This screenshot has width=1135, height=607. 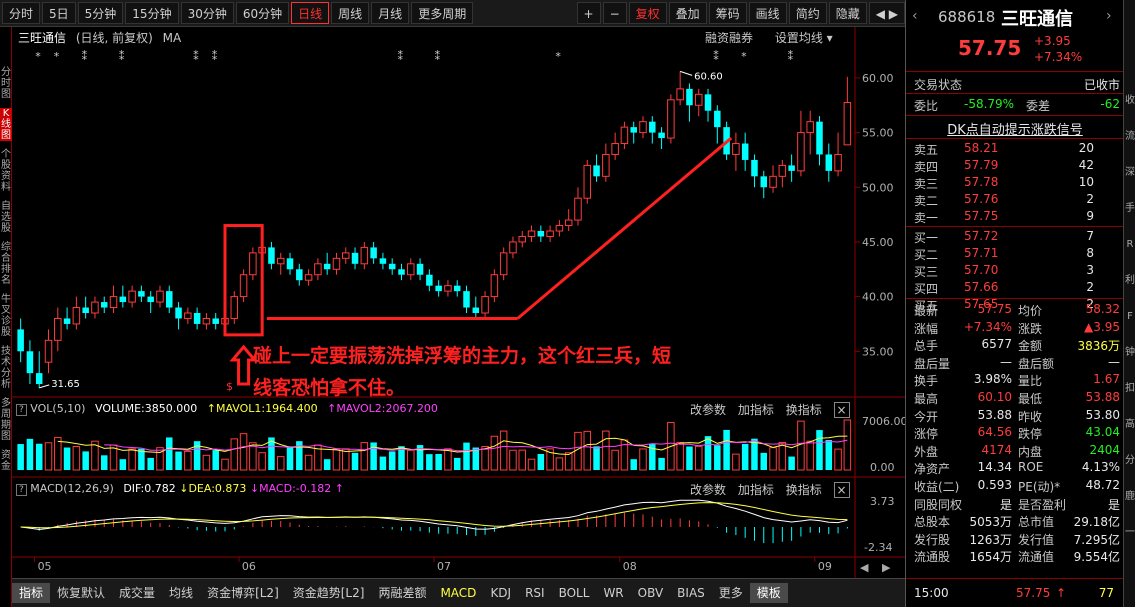 What do you see at coordinates (207, 13) in the screenshot?
I see `period-tab-4: 30分钟` at bounding box center [207, 13].